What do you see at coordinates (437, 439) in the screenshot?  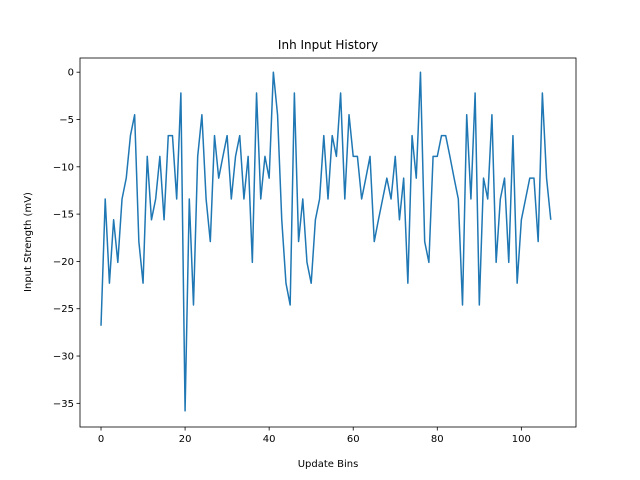 I see `x-tick-label: 80` at bounding box center [437, 439].